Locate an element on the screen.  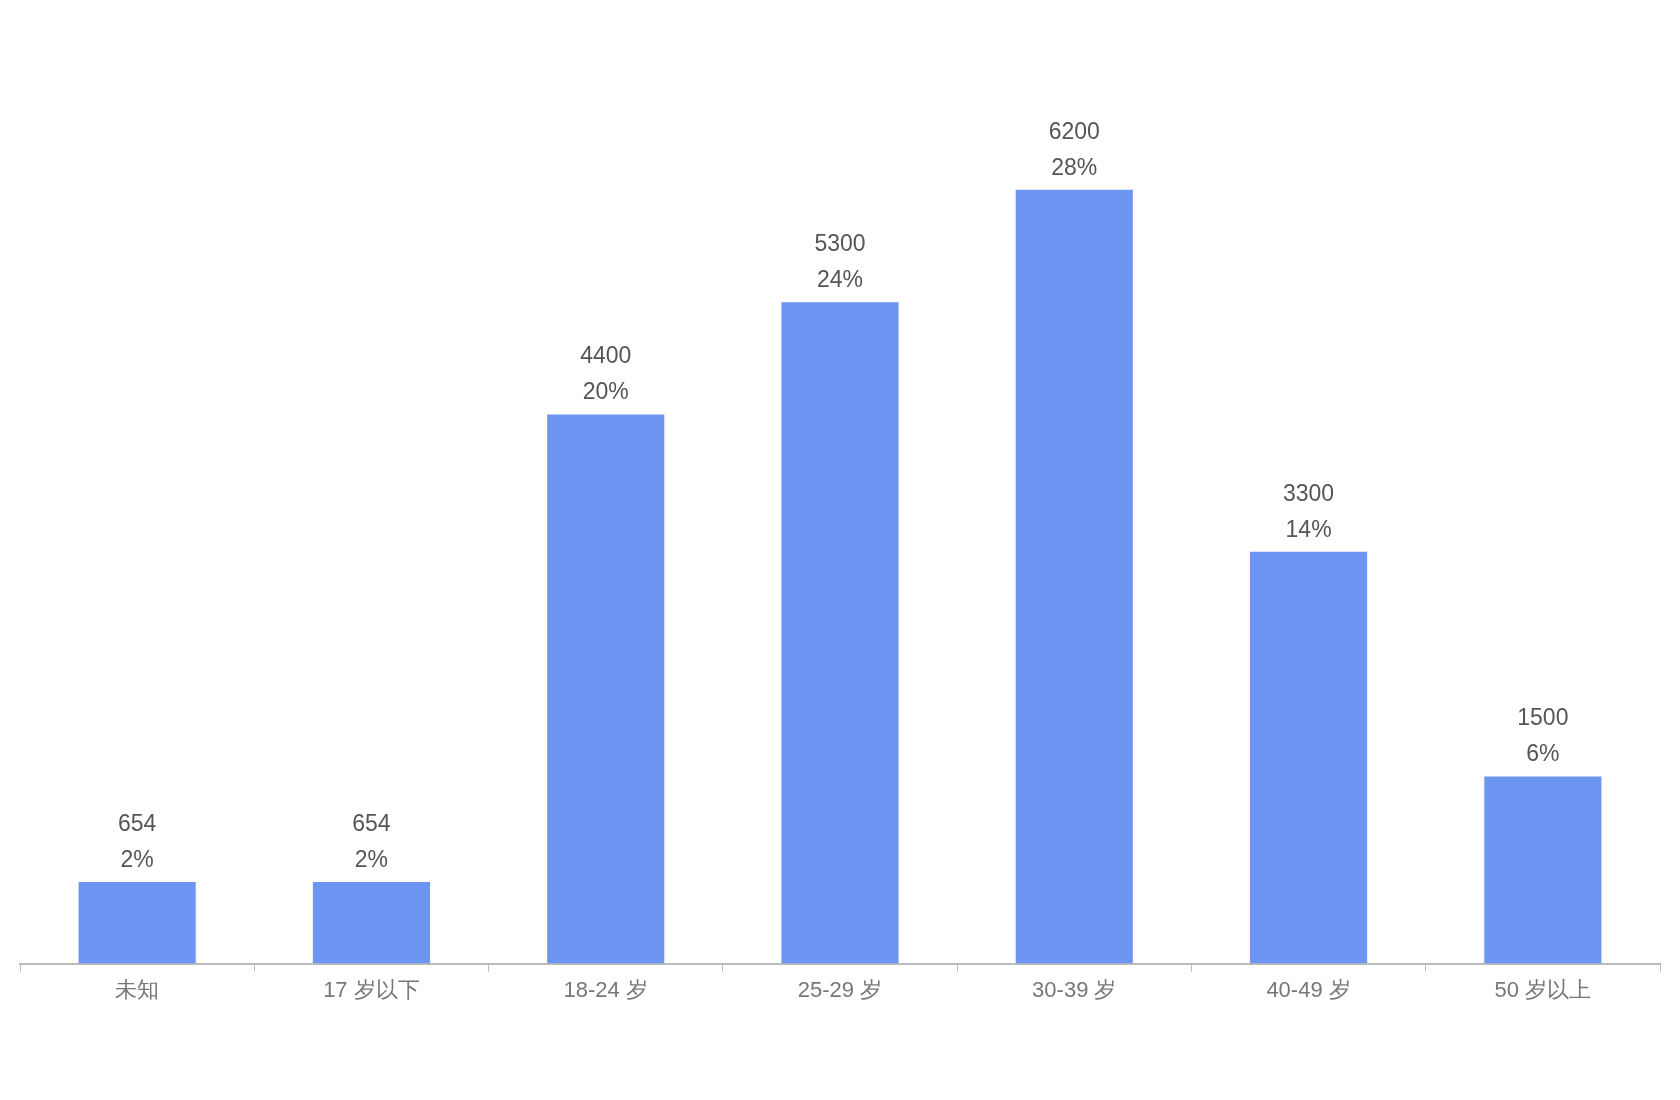
x-tick-label: 18-24 岁 is located at coordinates (605, 989).